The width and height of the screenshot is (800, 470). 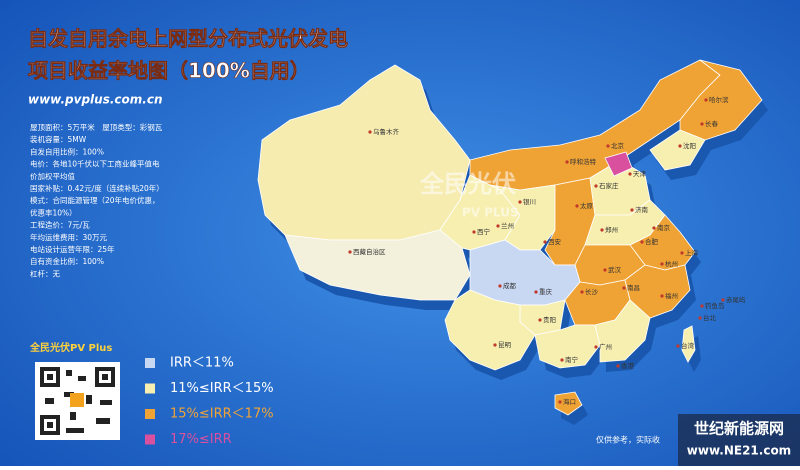 I want to click on city-label: 台湾, so click(x=688, y=345).